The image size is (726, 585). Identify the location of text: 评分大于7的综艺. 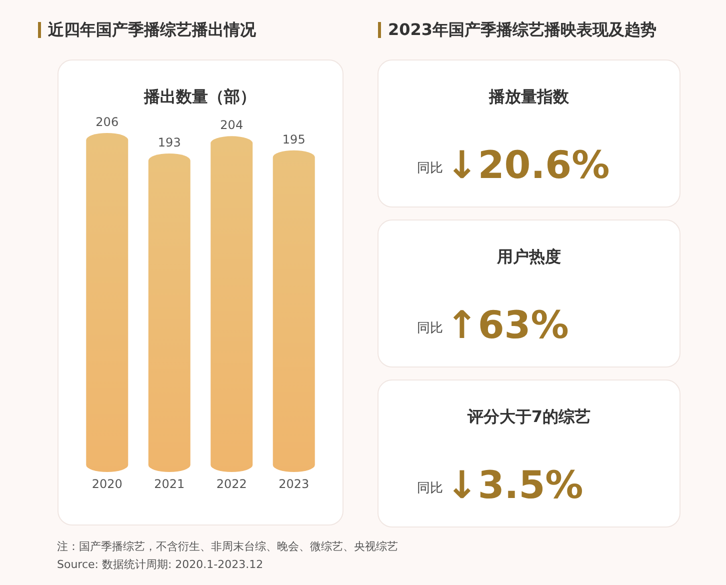
(528, 416).